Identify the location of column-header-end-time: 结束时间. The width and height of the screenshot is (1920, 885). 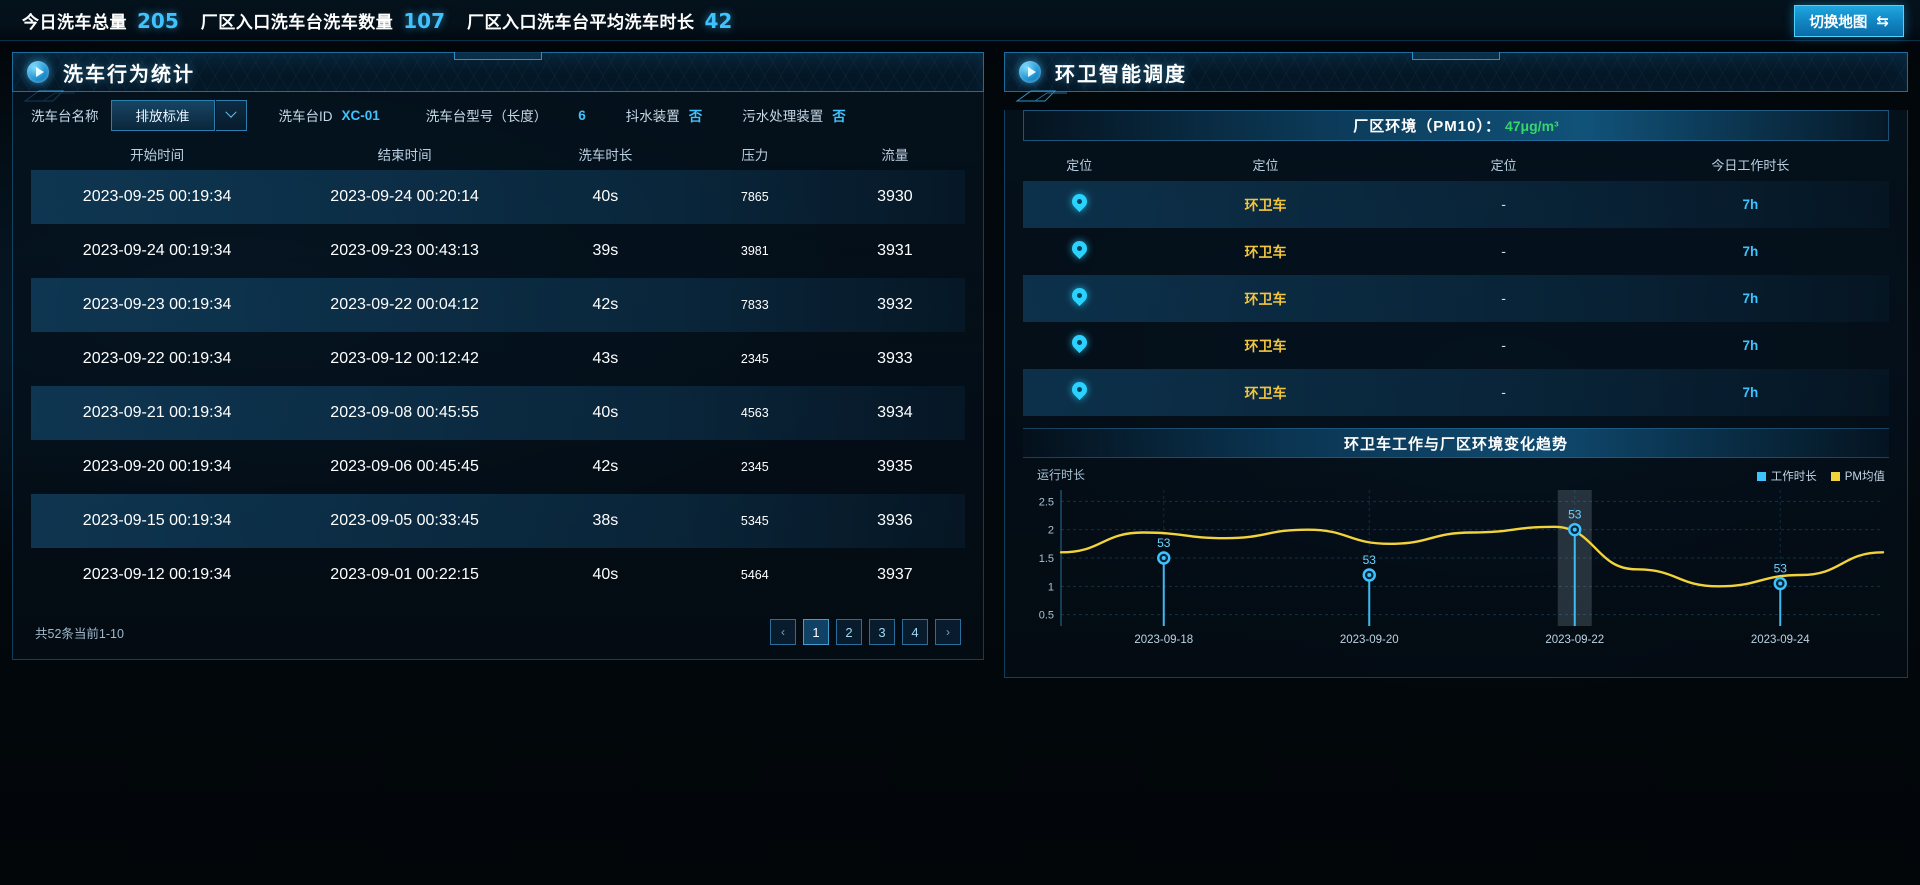
(404, 155).